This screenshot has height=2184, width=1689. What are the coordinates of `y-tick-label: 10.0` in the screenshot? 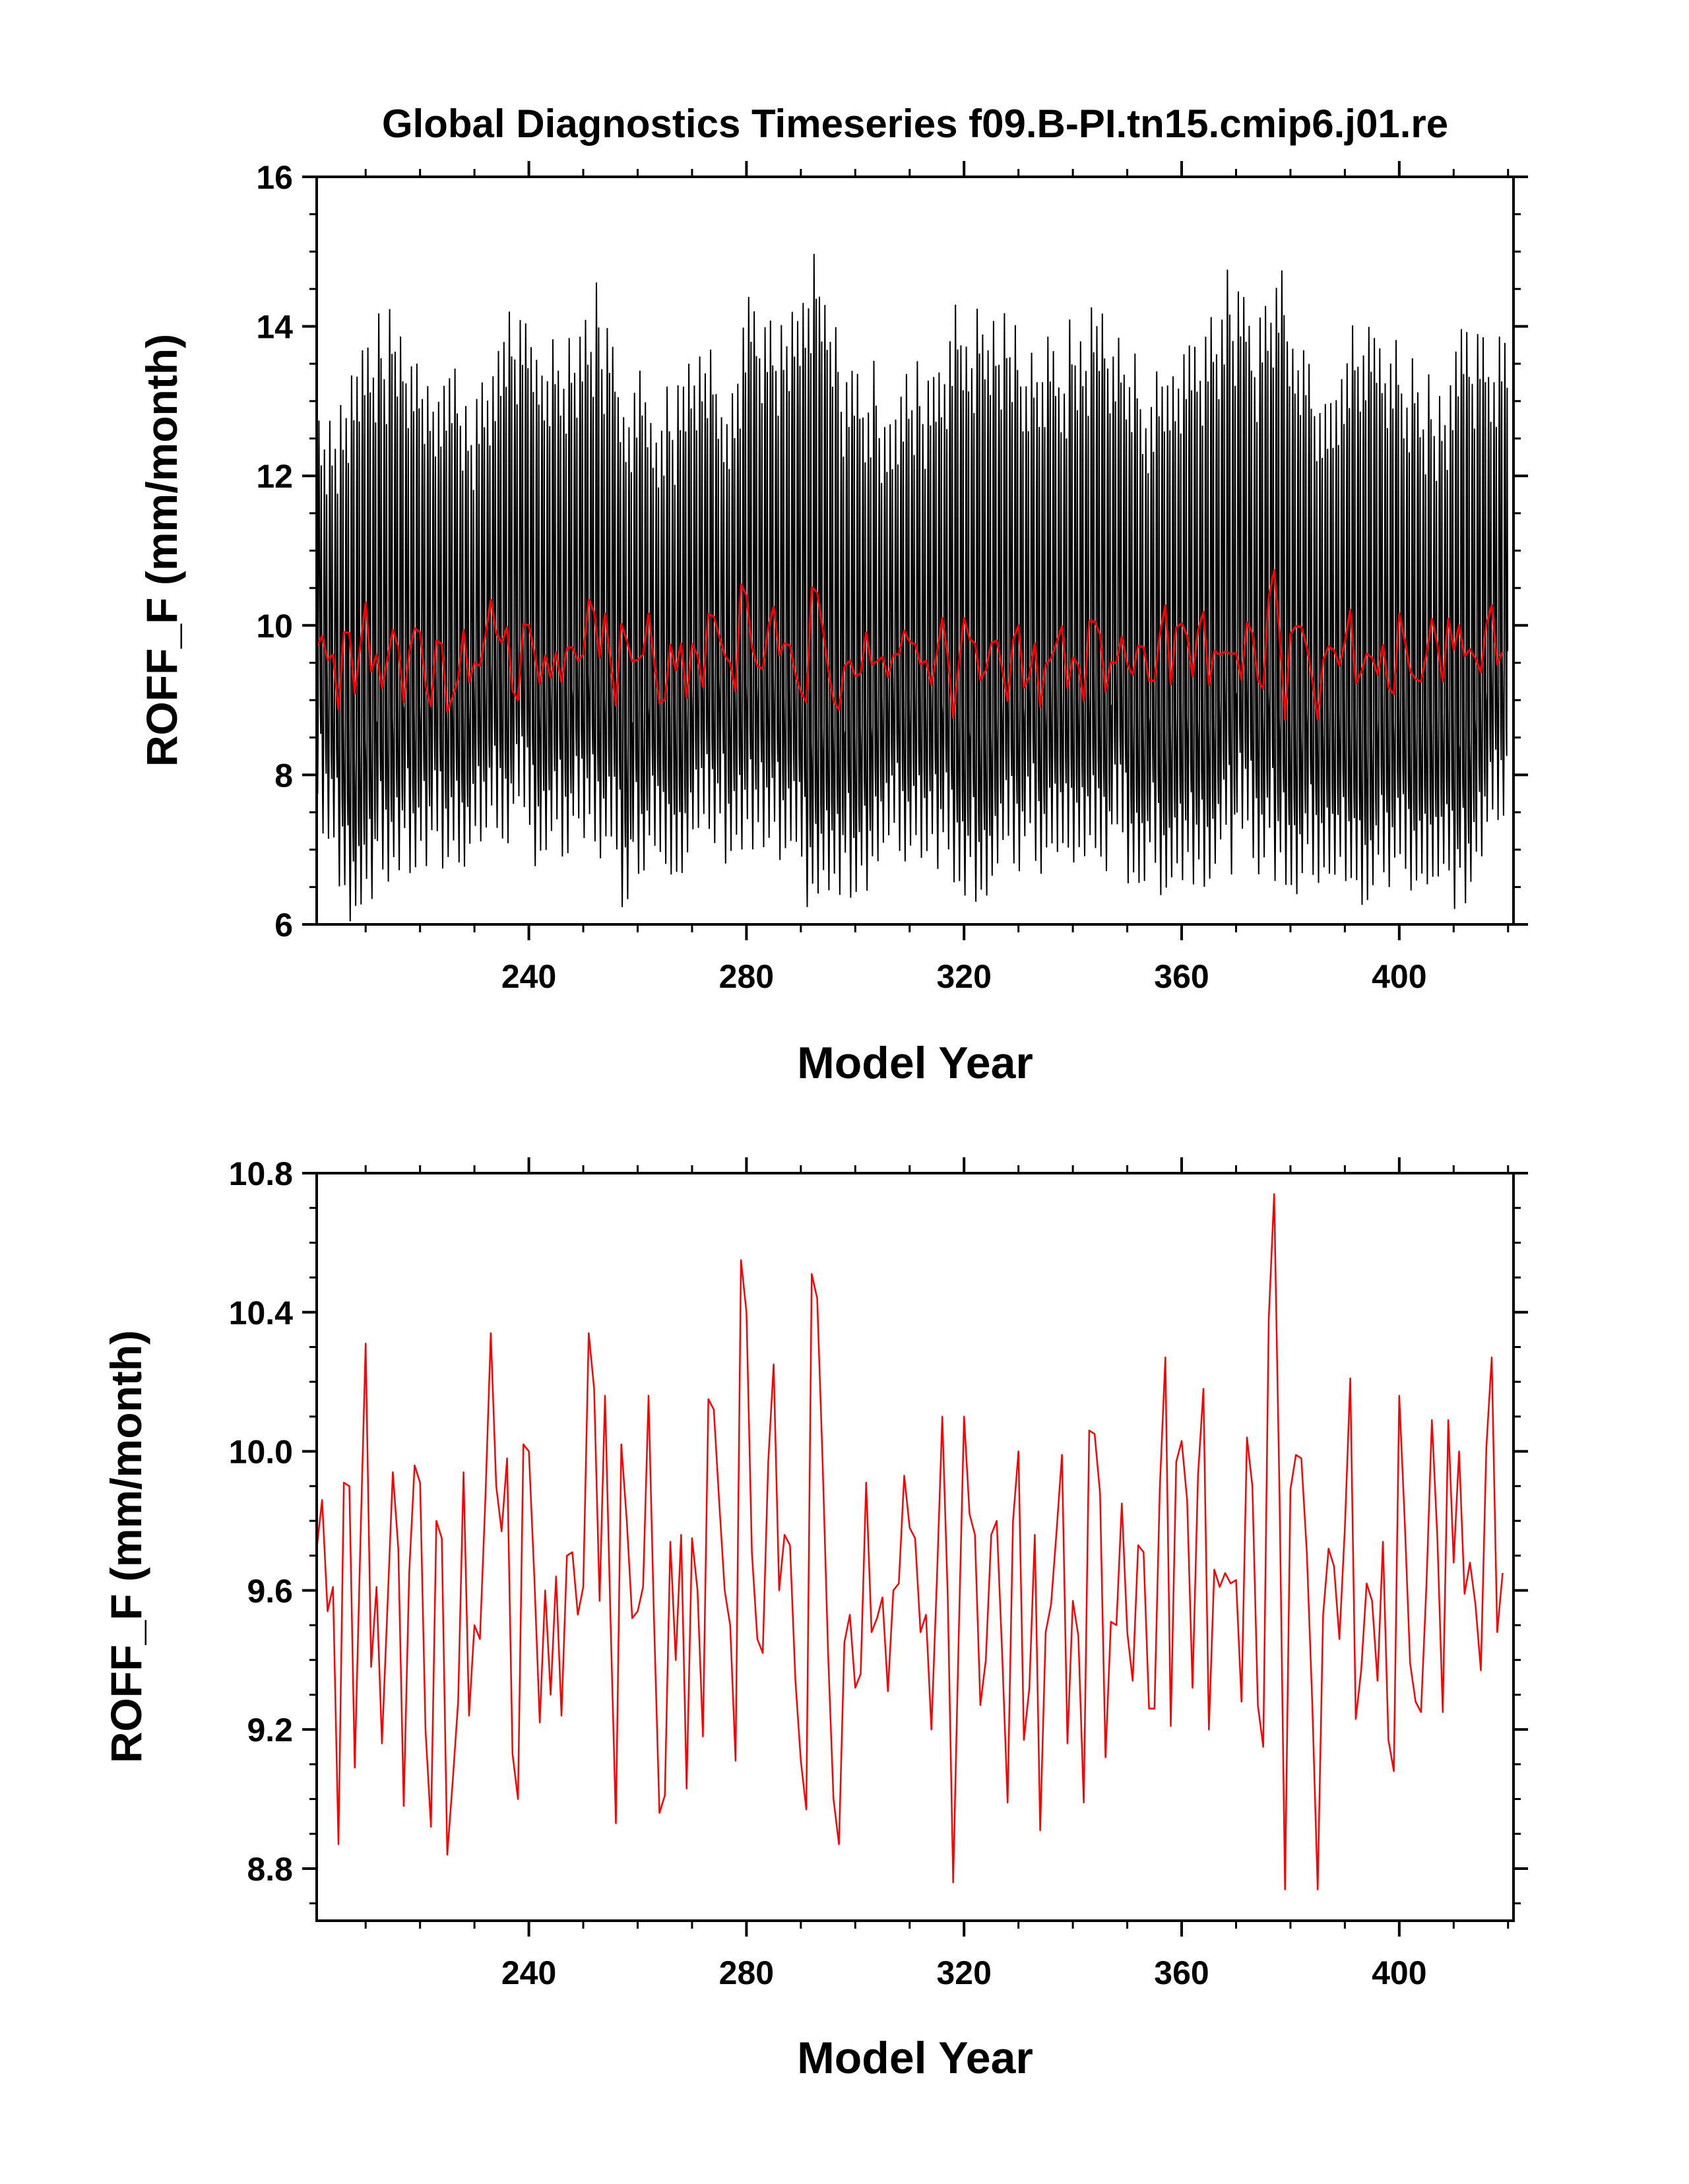 It's located at (261, 1452).